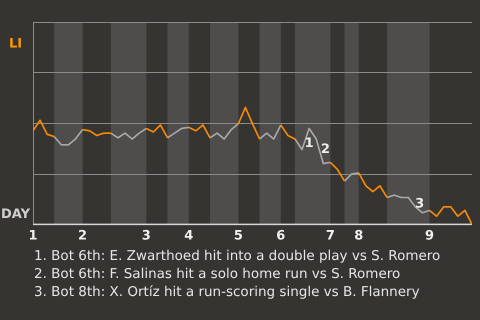 The image size is (480, 320). Describe the element at coordinates (218, 274) in the screenshot. I see `text: 2. Bot 6th: F. Salinas hit a solo home run vs S. Romero` at that location.